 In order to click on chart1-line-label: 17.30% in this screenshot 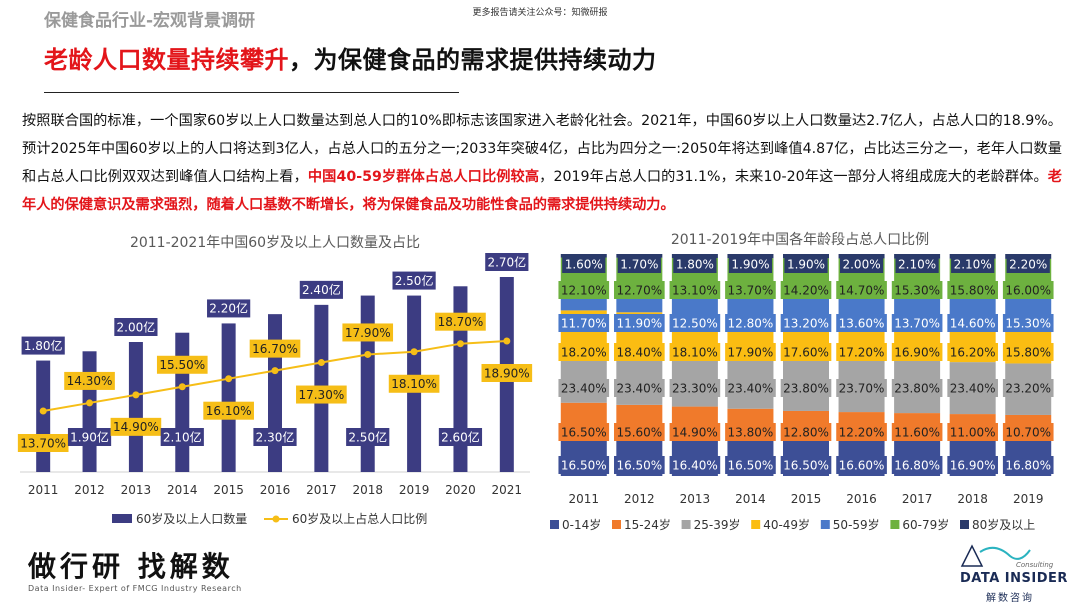, I will do `click(321, 395)`.